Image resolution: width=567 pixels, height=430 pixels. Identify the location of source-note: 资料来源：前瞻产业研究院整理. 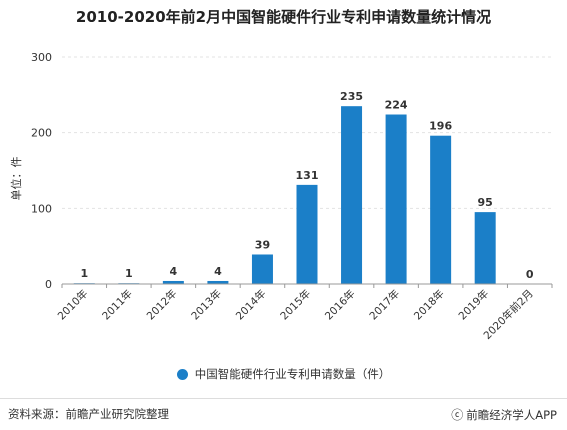
(88, 414).